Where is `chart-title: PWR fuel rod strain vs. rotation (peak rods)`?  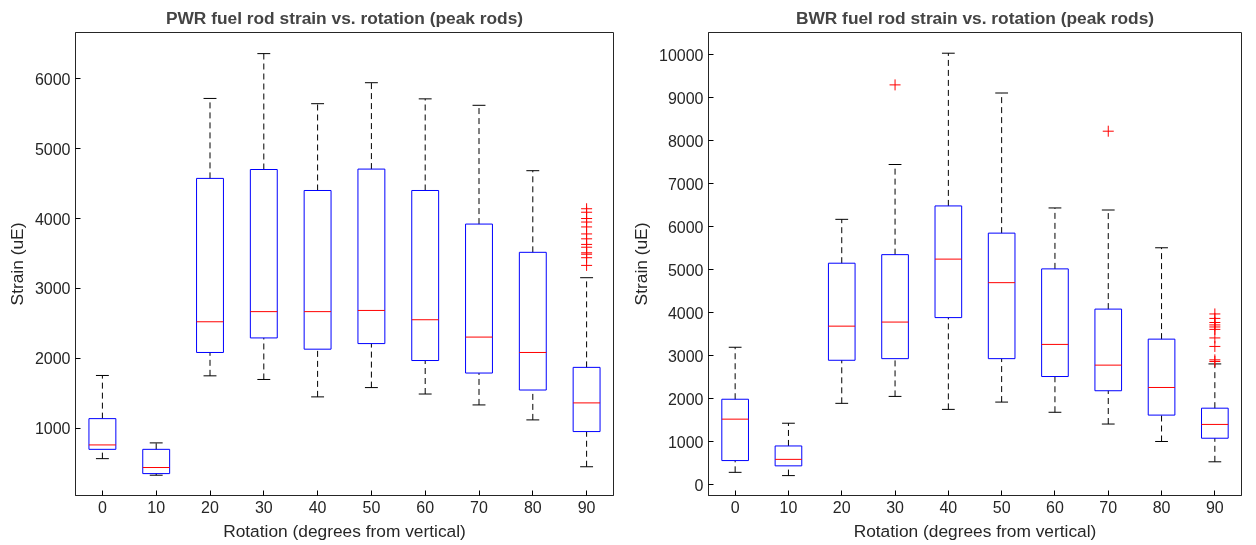
chart-title: PWR fuel rod strain vs. rotation (peak rods) is located at coordinates (344, 17).